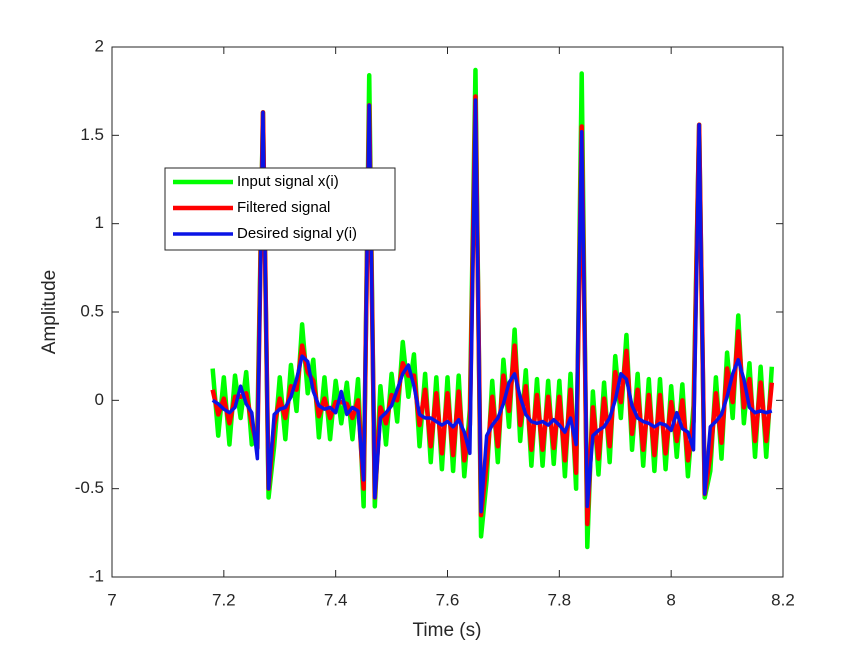 The image size is (865, 653). Describe the element at coordinates (99, 45) in the screenshot. I see `y-tick-label: 2` at that location.